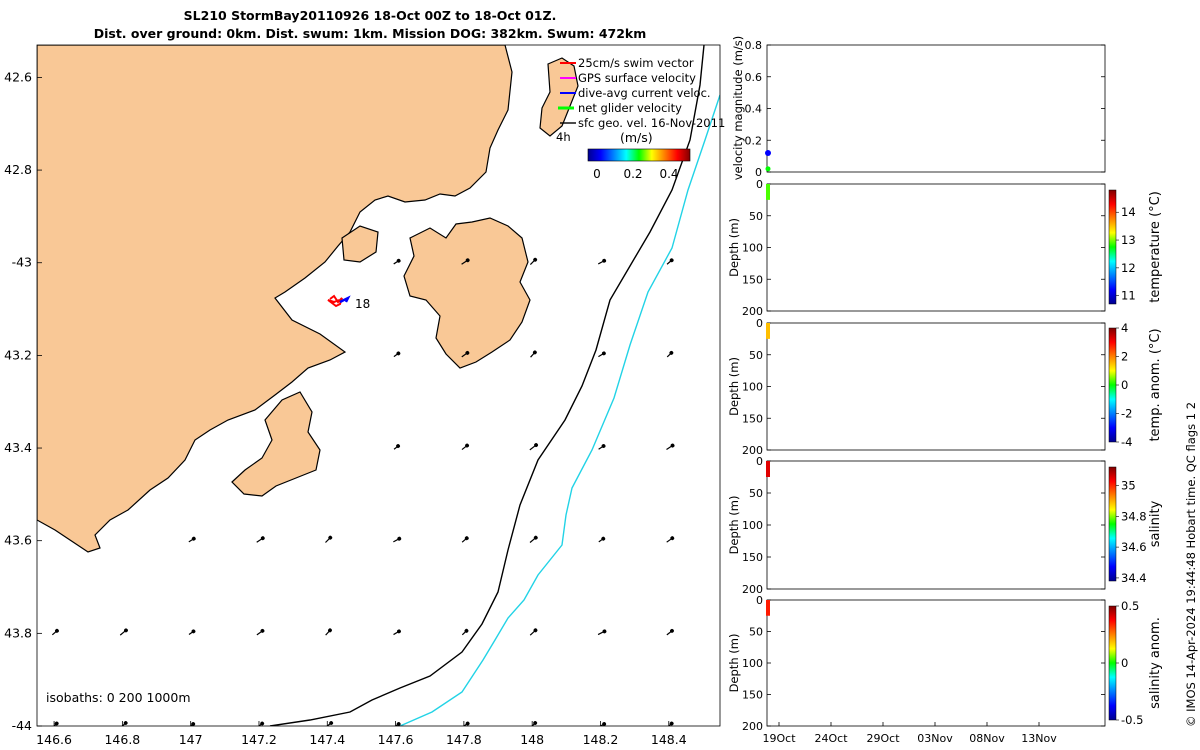  I want to click on land-island-middle, so click(360, 244).